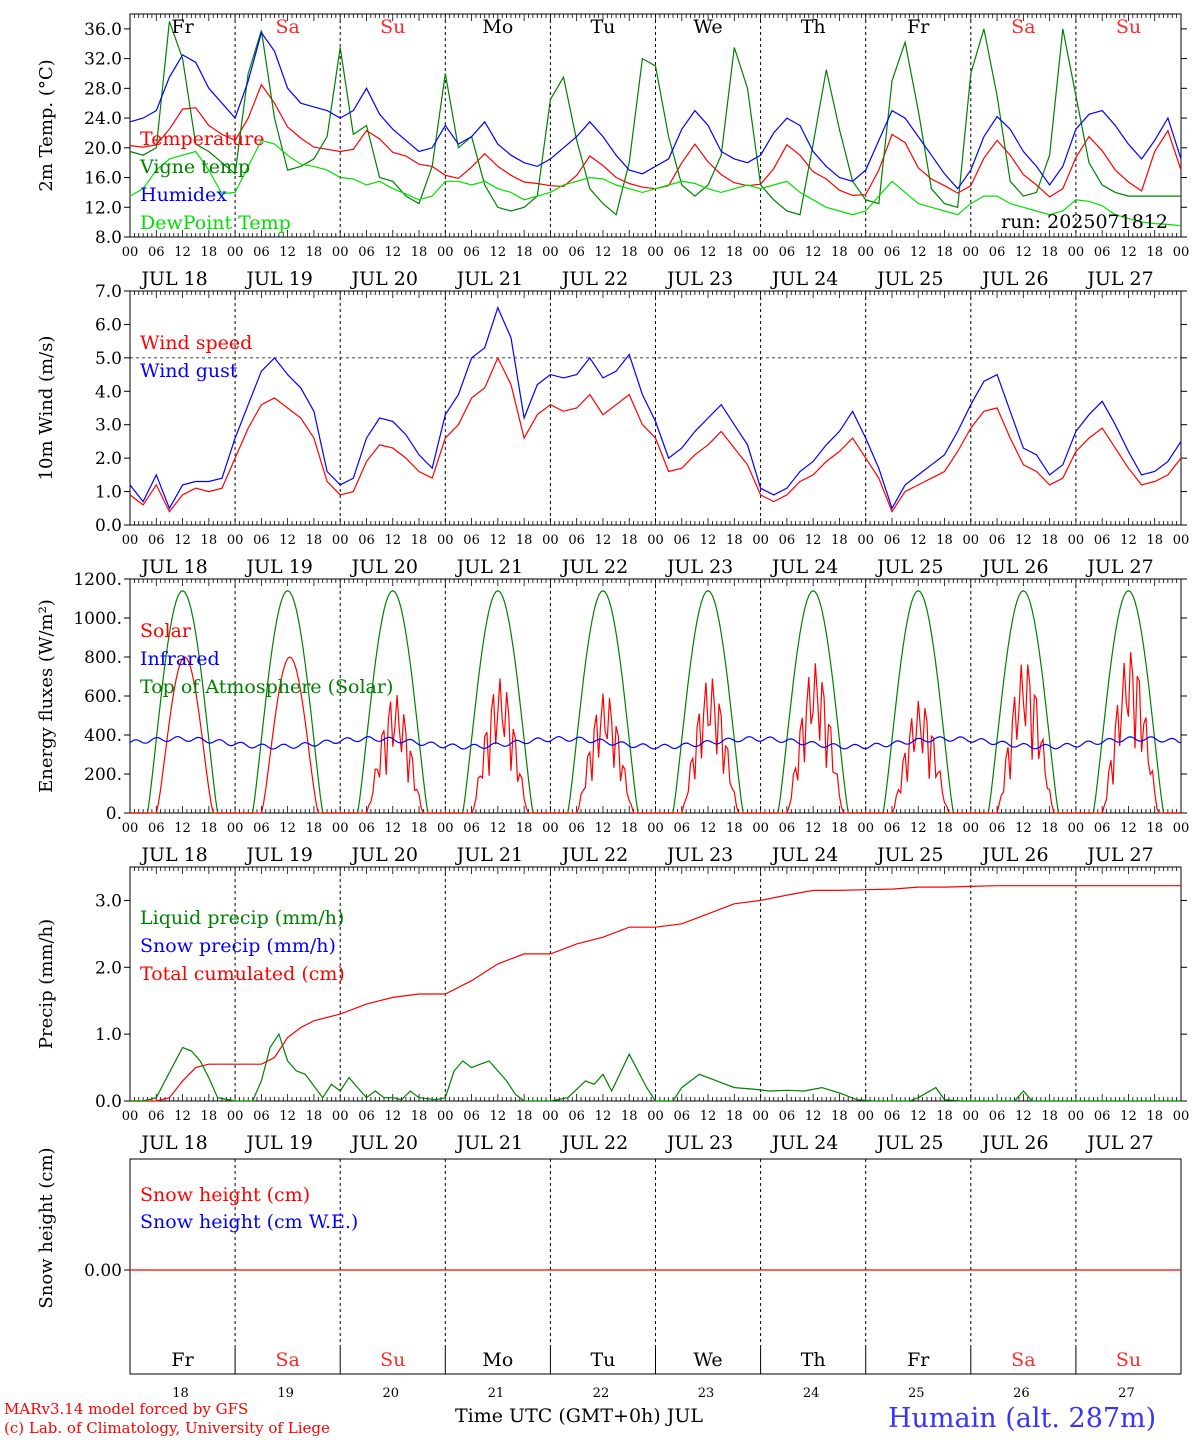 This screenshot has width=1194, height=1440. Describe the element at coordinates (266, 687) in the screenshot. I see `legend-top-of-atmosphere-solar-: Top of Atmosphere (Solar)` at that location.